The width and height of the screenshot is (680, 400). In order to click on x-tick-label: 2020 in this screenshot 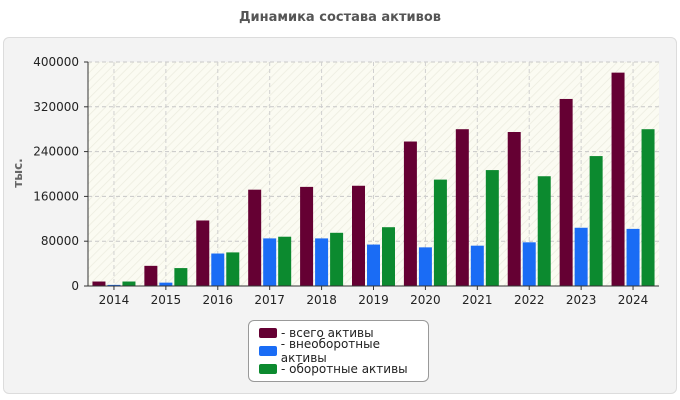, I will do `click(425, 300)`.